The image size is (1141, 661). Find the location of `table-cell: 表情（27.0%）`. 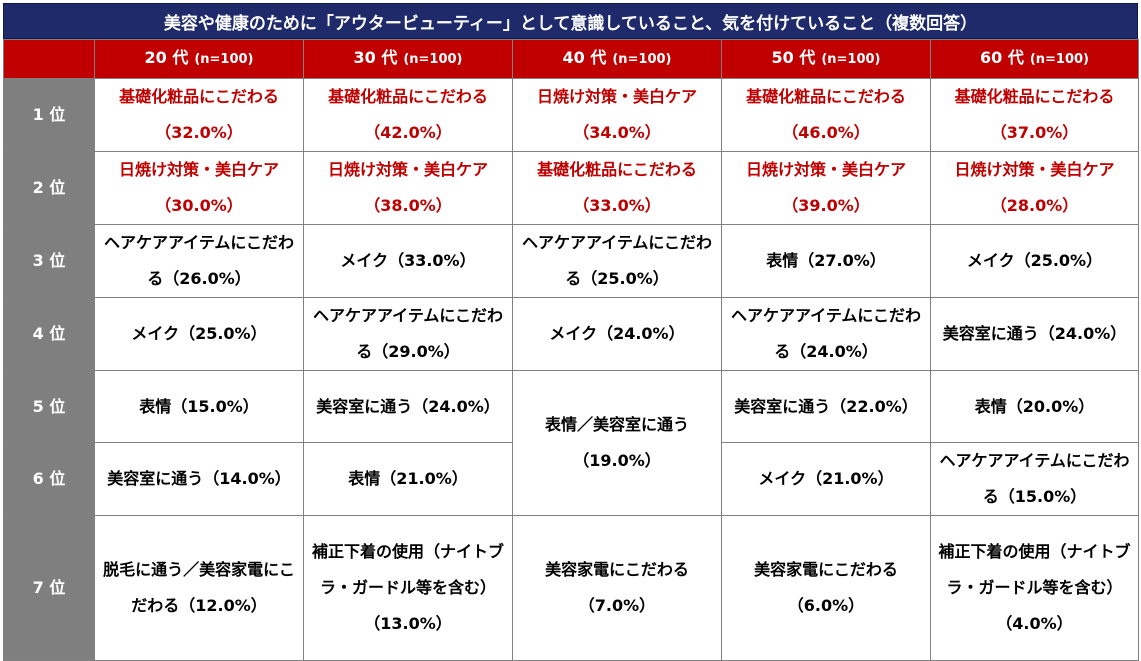

table-cell: 表情（27.0%） is located at coordinates (826, 261).